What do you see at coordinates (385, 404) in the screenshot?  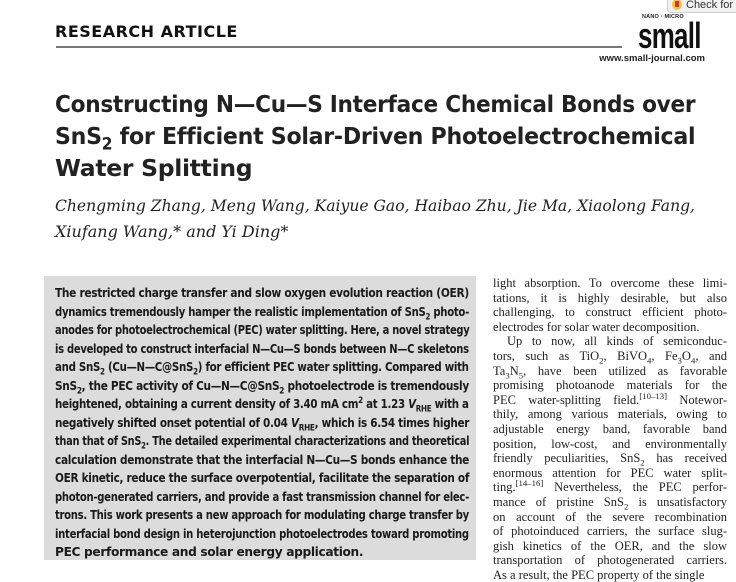 I see `text-segment: at 1.23` at bounding box center [385, 404].